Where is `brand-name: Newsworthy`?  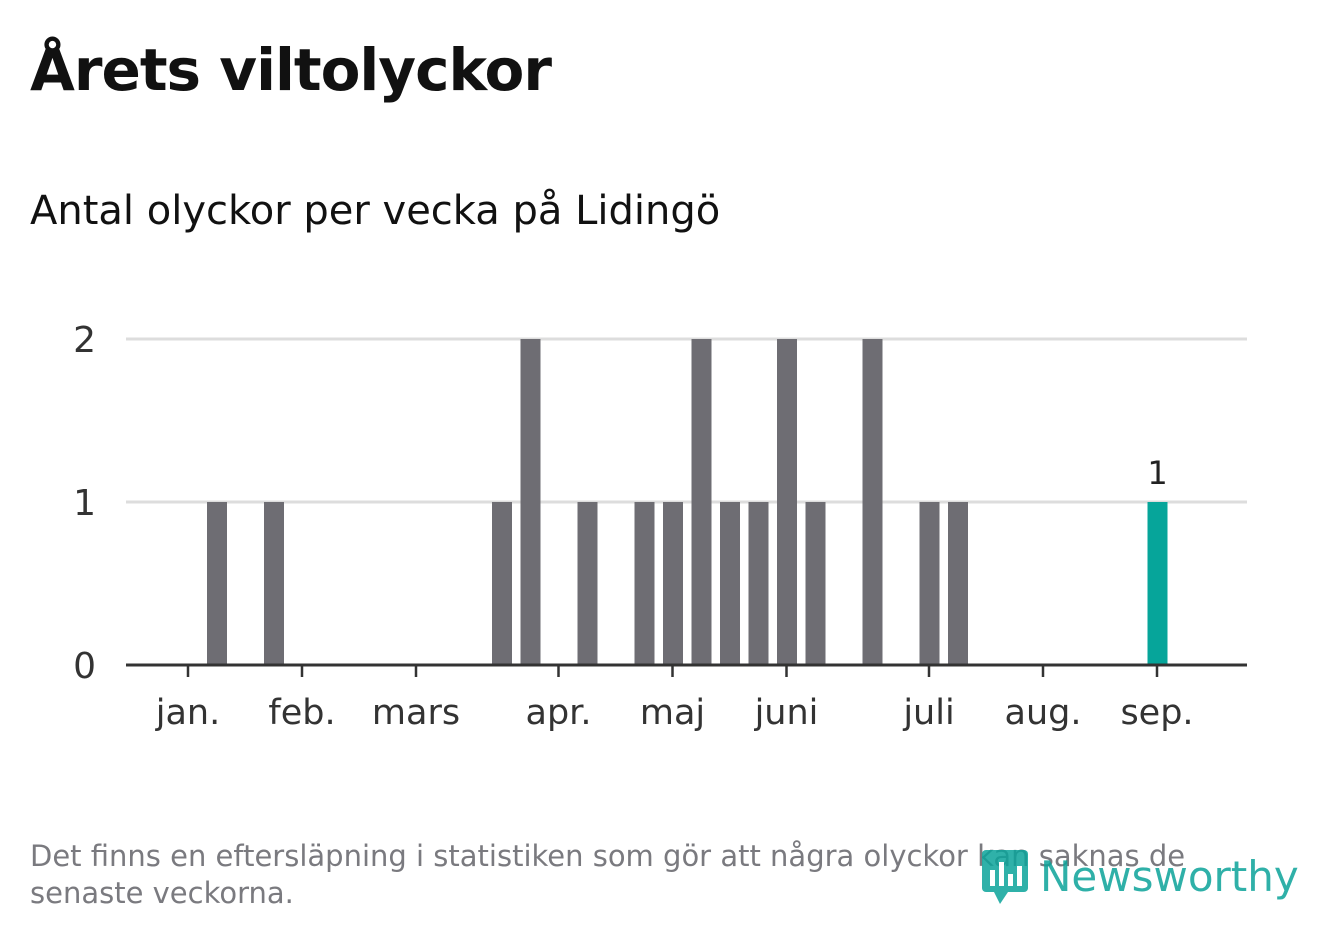 brand-name: Newsworthy is located at coordinates (1169, 876).